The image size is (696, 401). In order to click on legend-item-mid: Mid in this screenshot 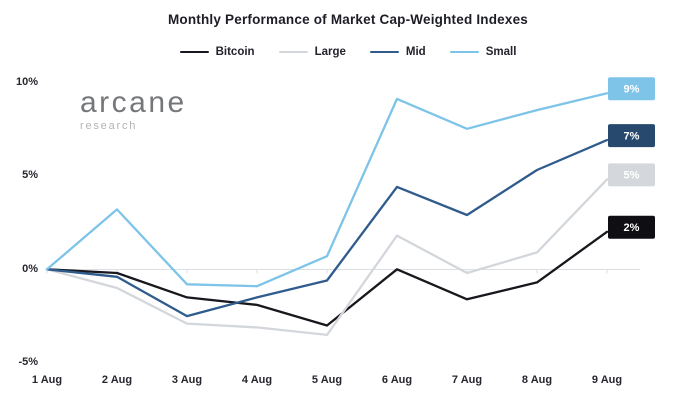, I will do `click(397, 52)`.